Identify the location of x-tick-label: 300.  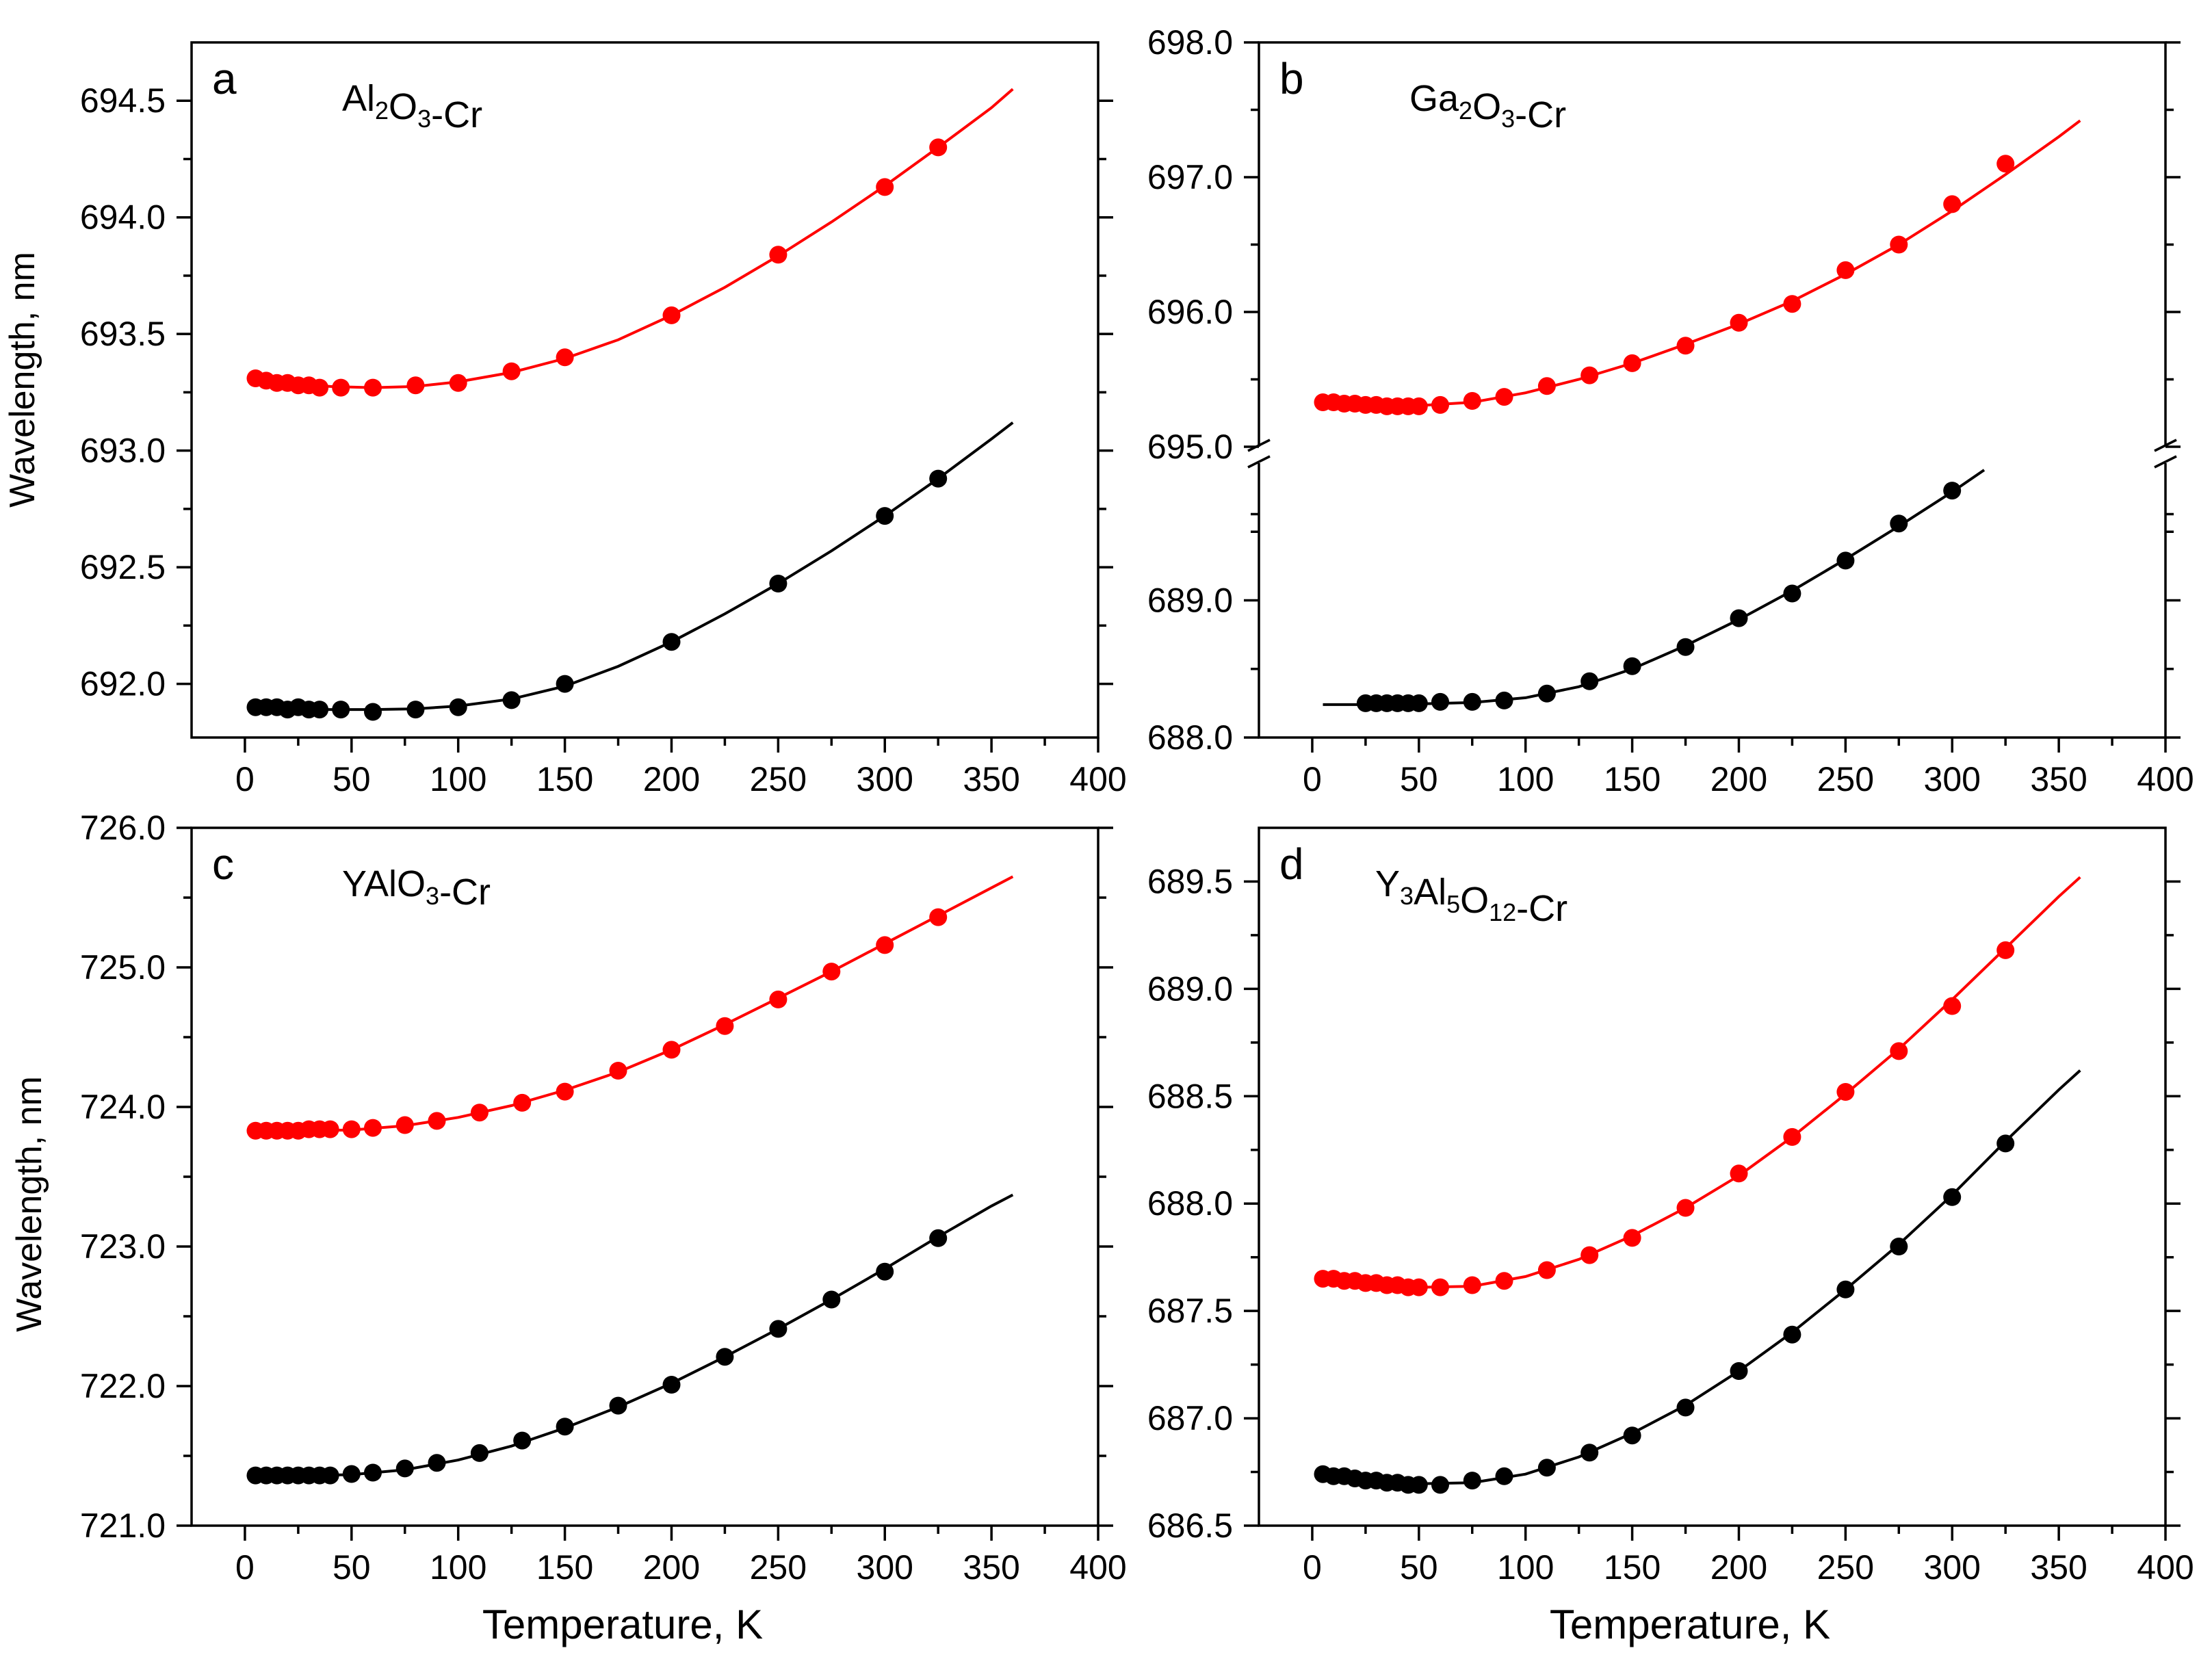
(1952, 1567).